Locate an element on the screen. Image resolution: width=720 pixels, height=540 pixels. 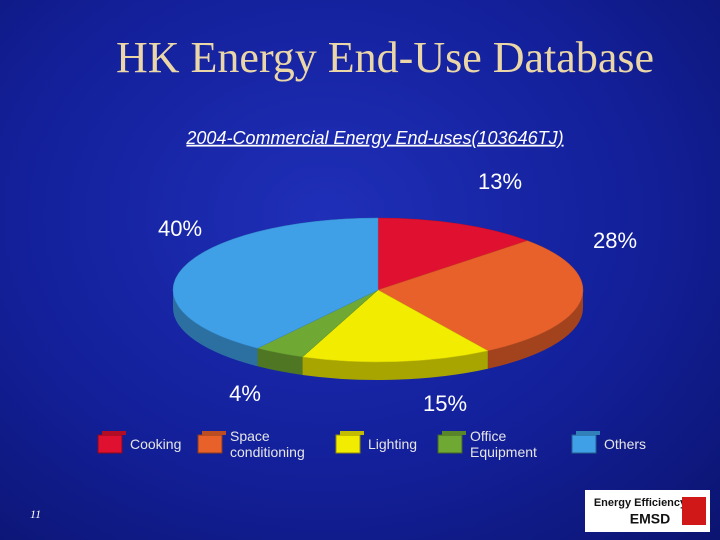
data-label: 28% is located at coordinates (615, 240).